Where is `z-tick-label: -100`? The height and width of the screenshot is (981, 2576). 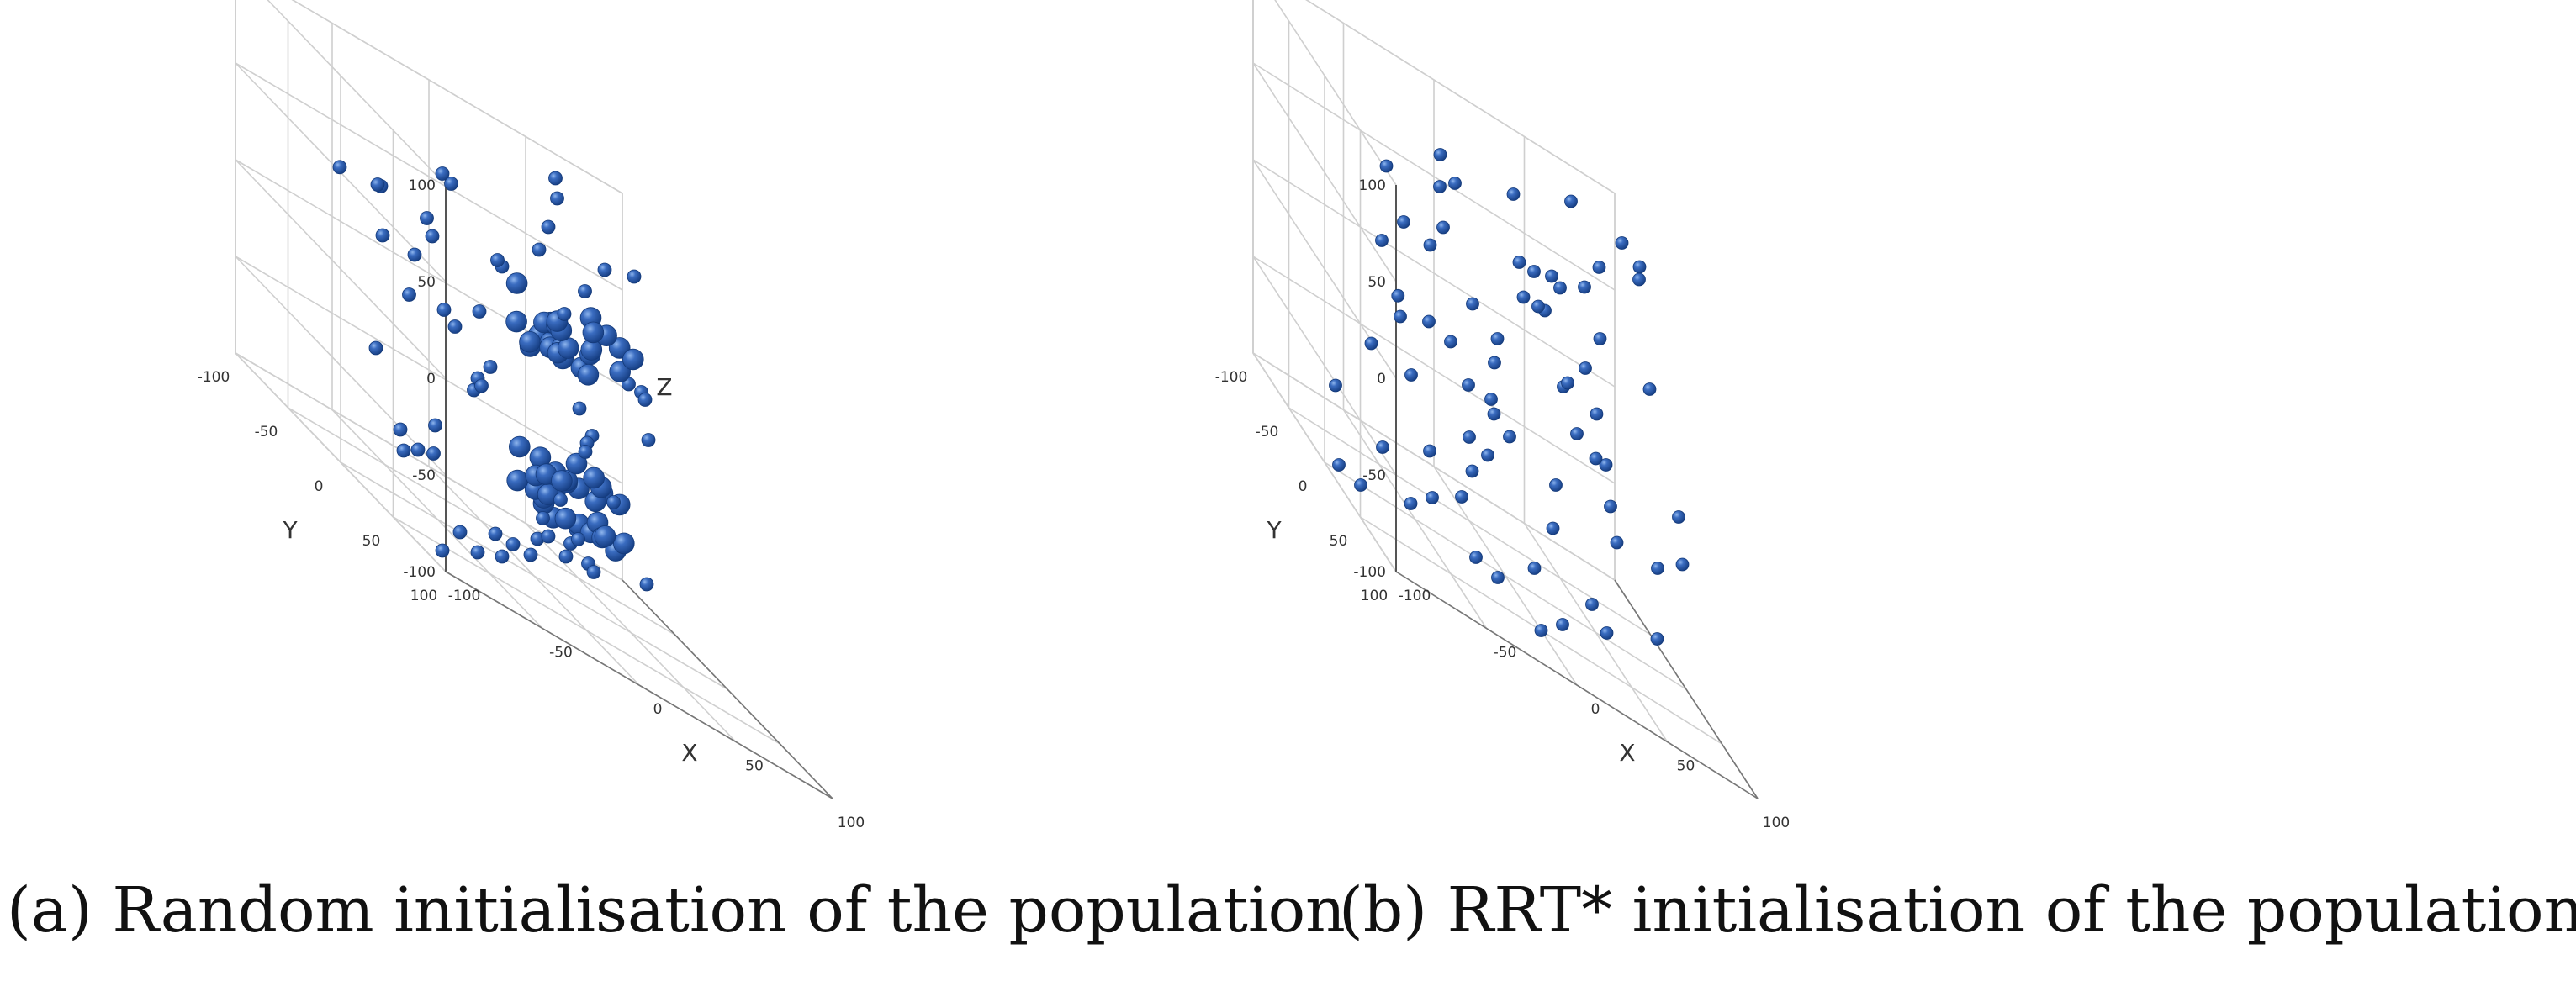 z-tick-label: -100 is located at coordinates (419, 572).